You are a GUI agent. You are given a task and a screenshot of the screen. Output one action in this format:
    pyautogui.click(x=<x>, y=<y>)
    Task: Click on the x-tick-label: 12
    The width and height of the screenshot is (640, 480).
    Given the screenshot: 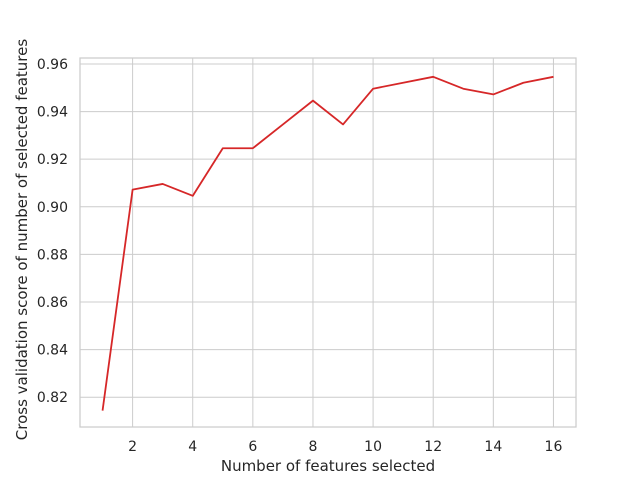 What is the action you would take?
    pyautogui.click(x=433, y=447)
    